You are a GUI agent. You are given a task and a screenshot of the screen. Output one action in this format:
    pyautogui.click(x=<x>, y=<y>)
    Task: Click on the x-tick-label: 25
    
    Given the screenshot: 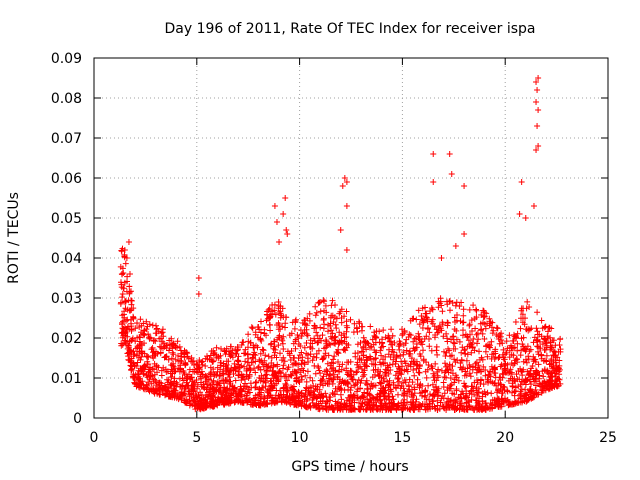 What is the action you would take?
    pyautogui.click(x=608, y=438)
    